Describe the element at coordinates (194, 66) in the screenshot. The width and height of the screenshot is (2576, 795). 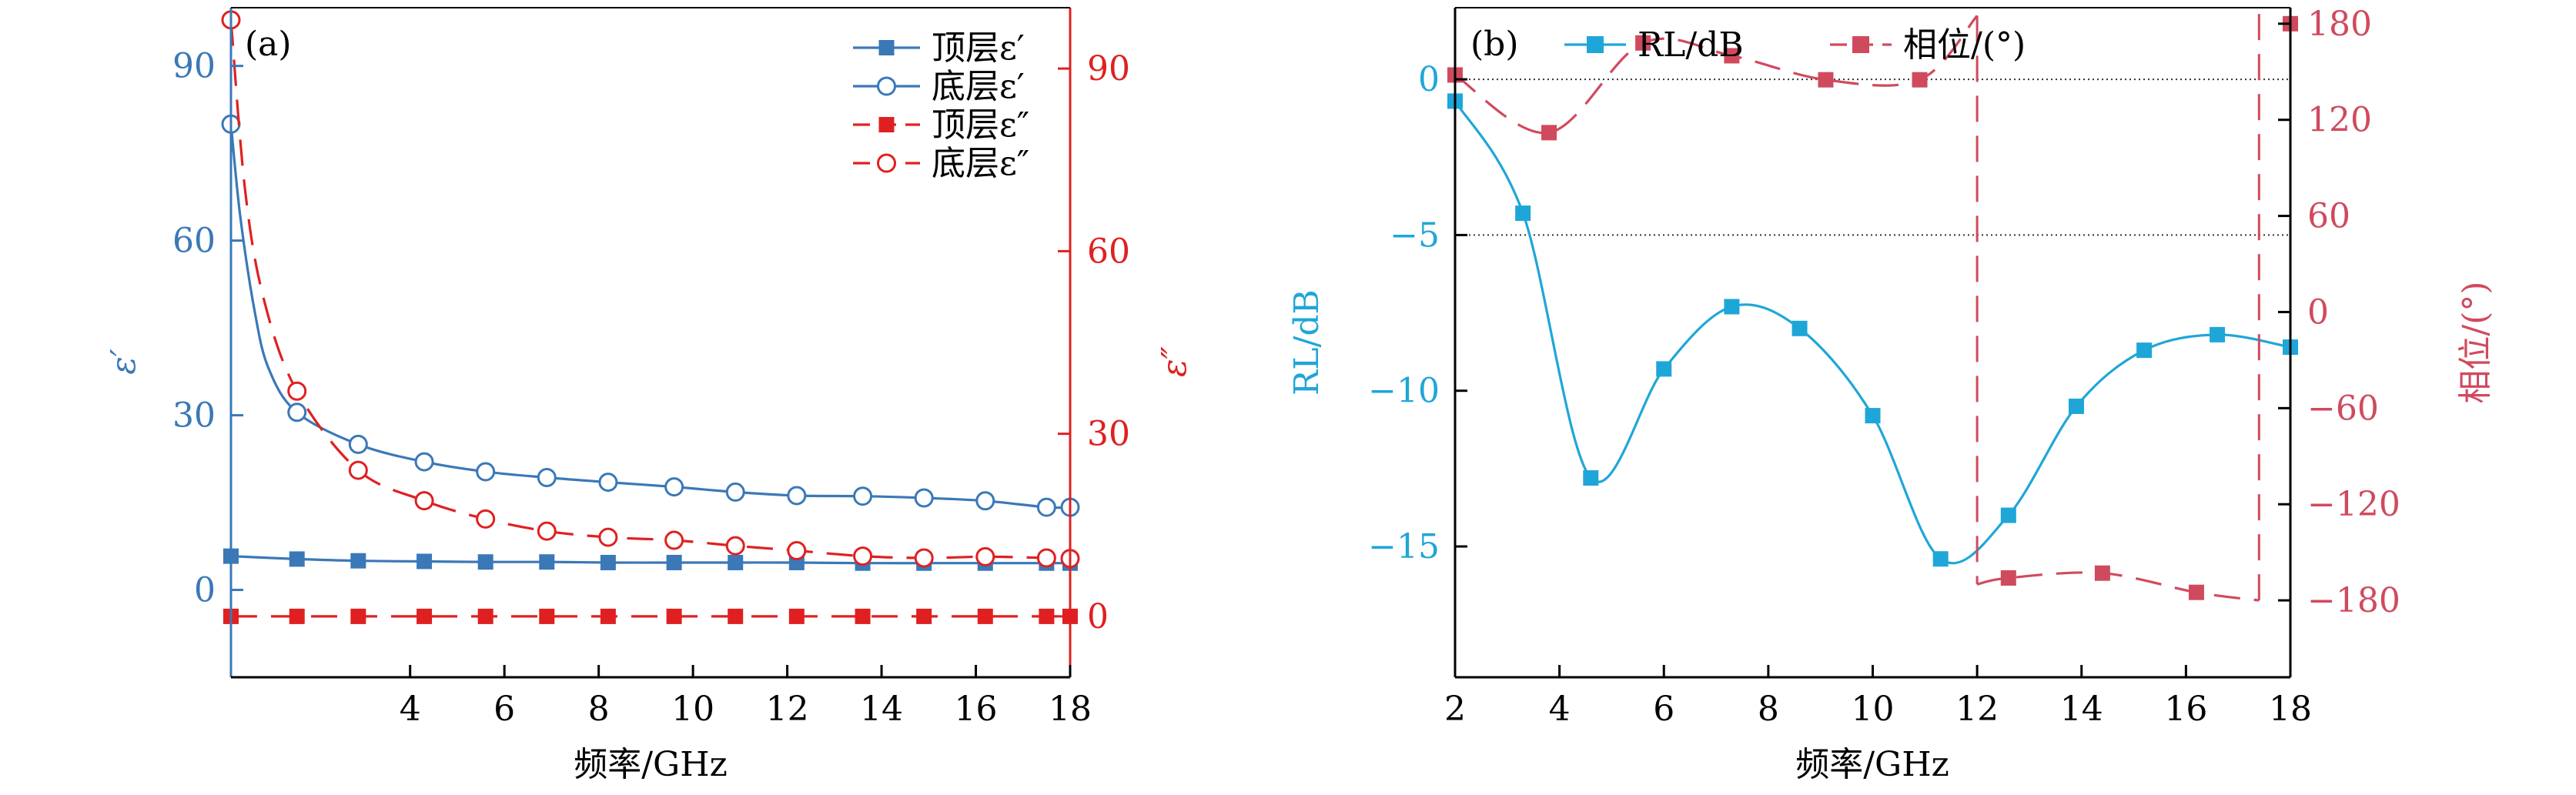
I see `left-tick-label: 90` at that location.